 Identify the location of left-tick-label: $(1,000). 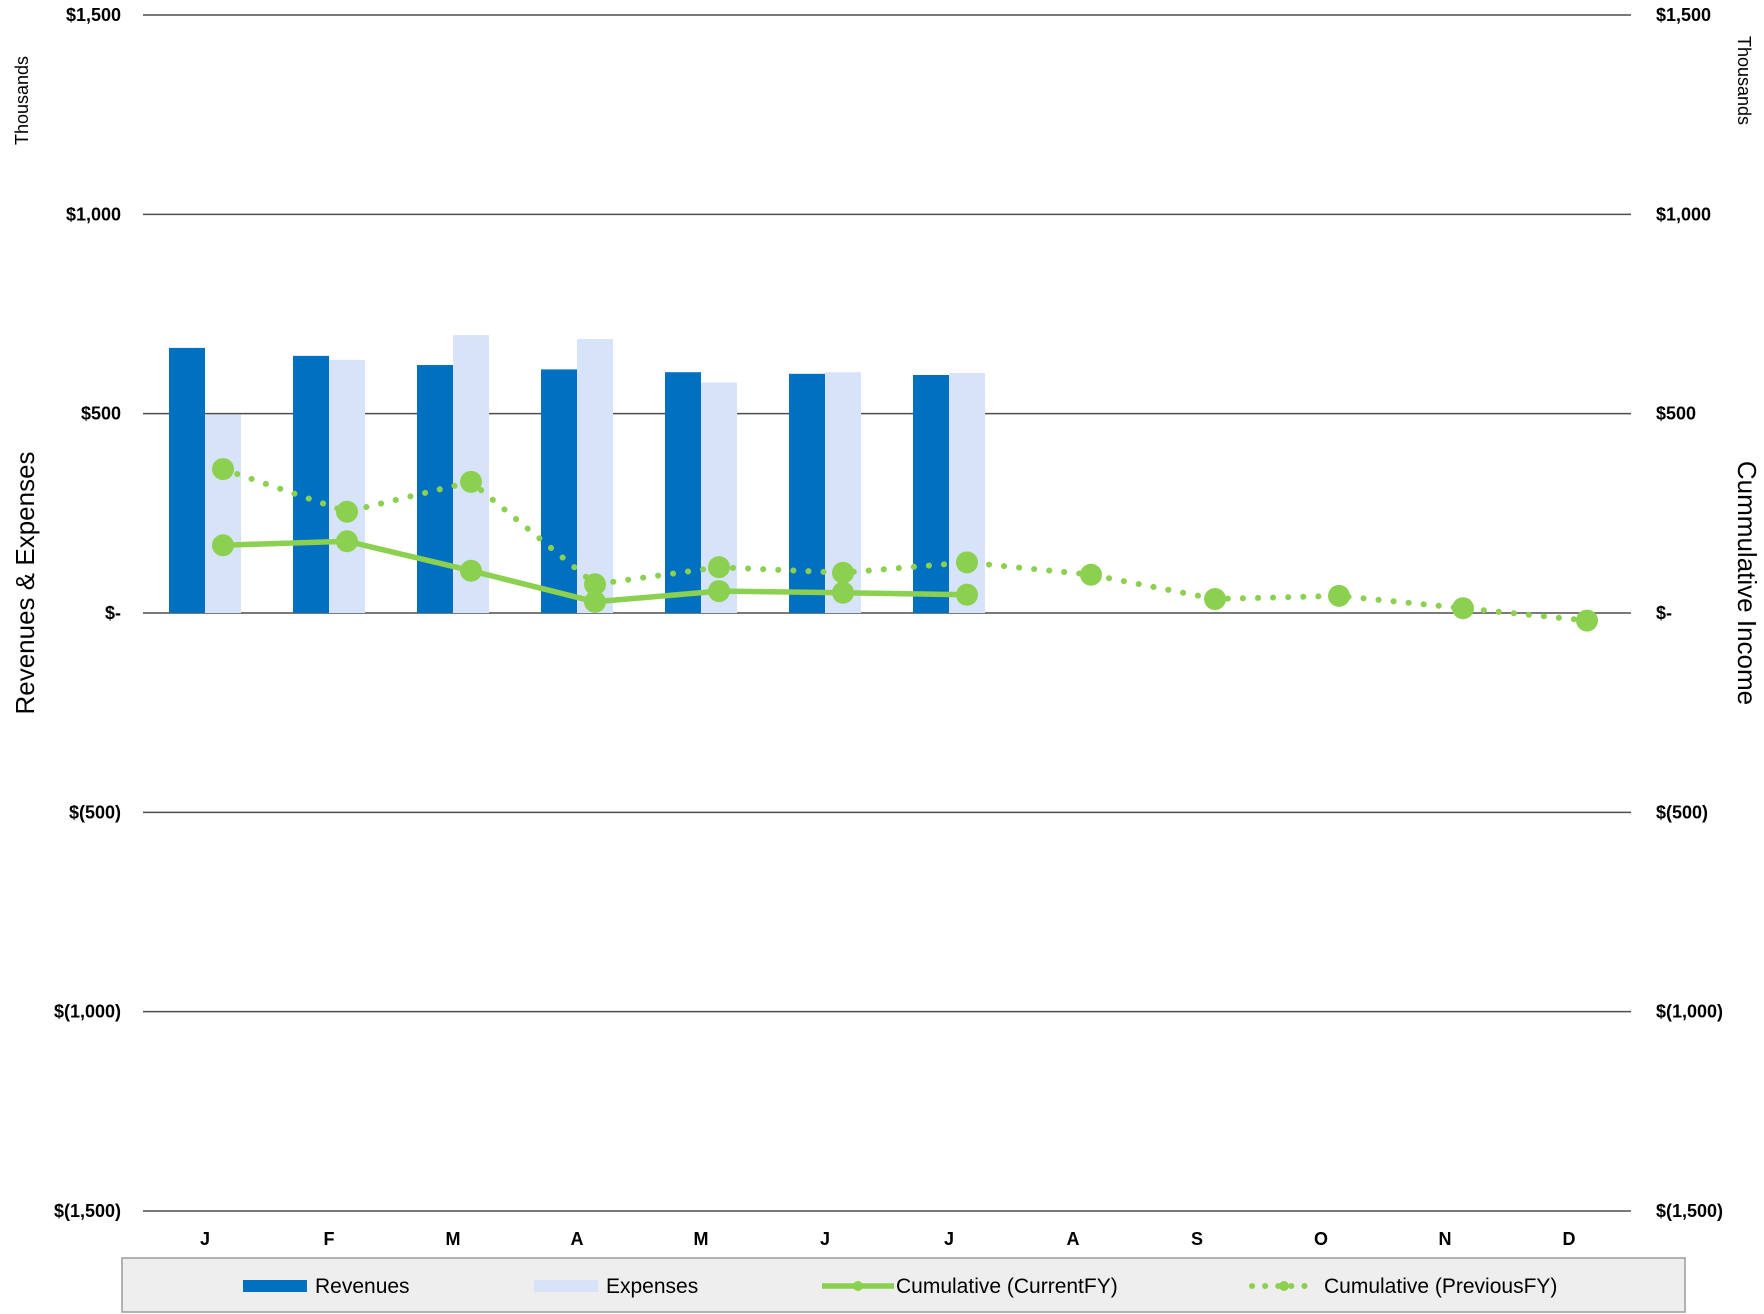
(87, 1012).